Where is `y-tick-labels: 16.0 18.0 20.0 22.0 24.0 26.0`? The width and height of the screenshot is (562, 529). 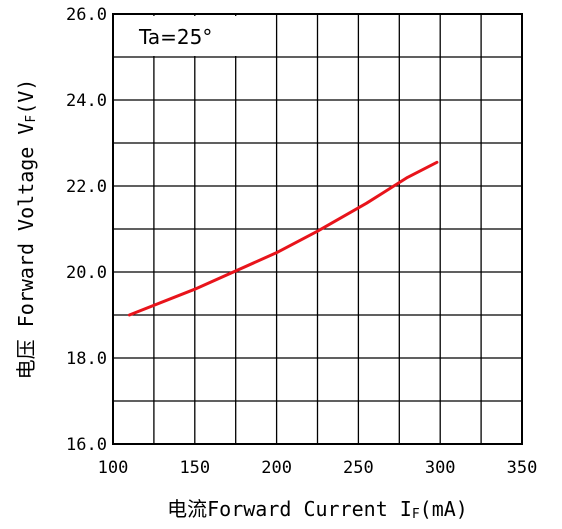 y-tick-labels: 16.0 18.0 20.0 22.0 24.0 26.0 is located at coordinates (86, 230).